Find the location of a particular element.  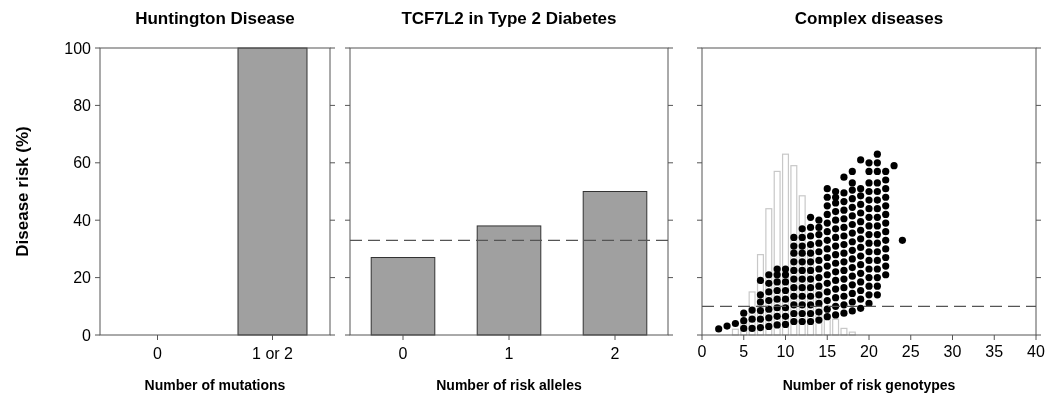

y-tick-label: 20 is located at coordinates (82, 278).